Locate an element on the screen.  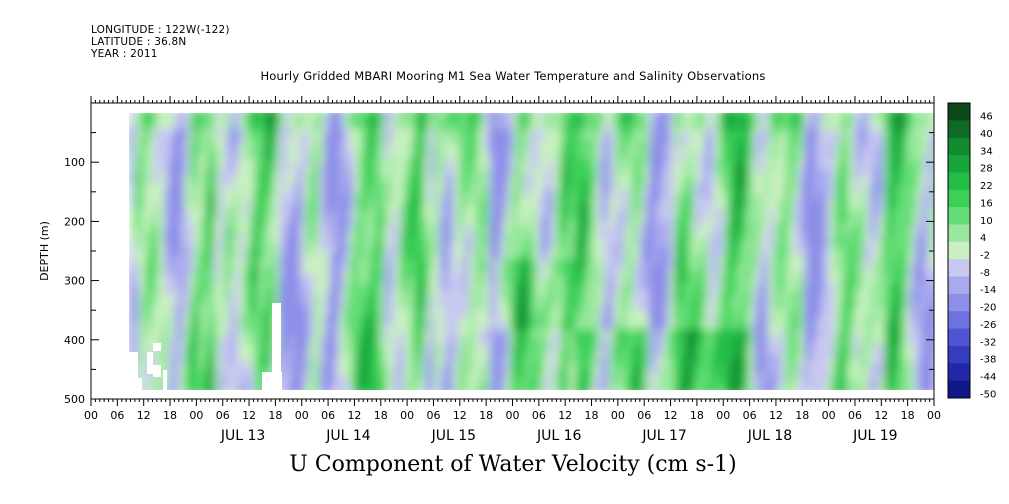
x-axis-title: U Component of Water Velocity (cm s-1) is located at coordinates (513, 464).